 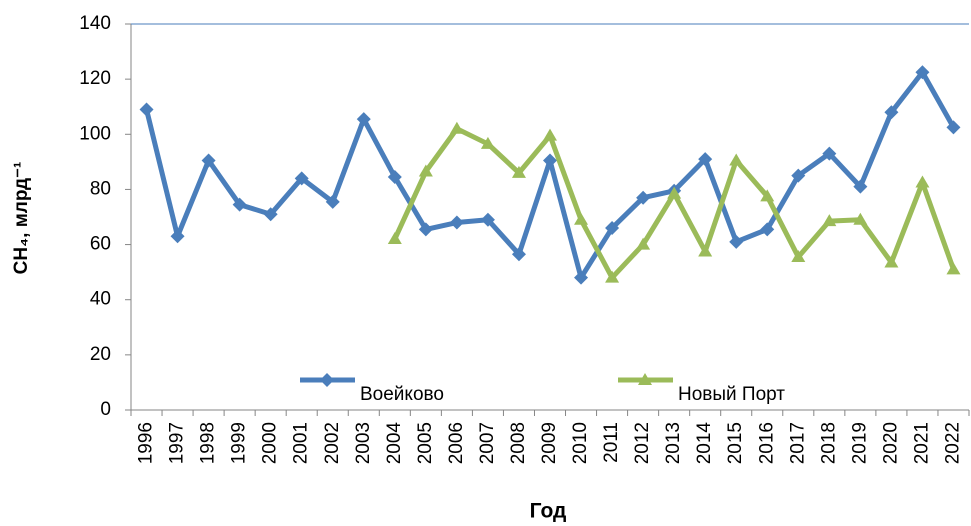 What do you see at coordinates (332, 443) in the screenshot?
I see `x-tick-label: 2002` at bounding box center [332, 443].